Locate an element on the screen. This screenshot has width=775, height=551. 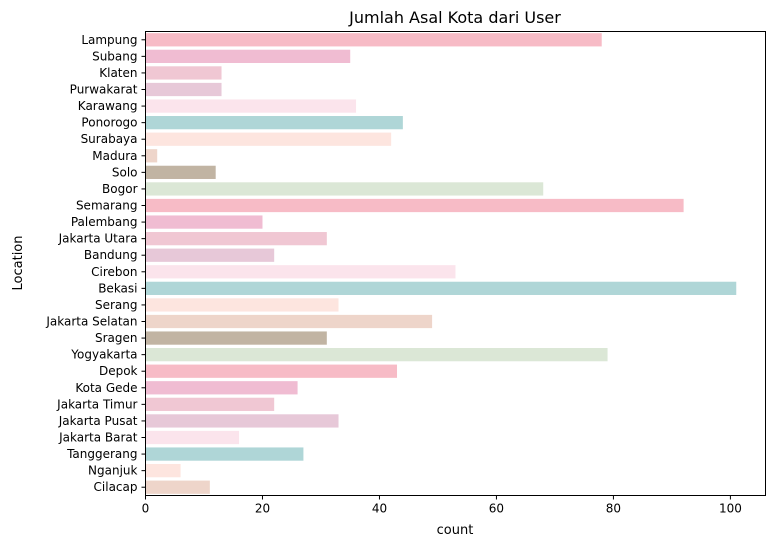
y-tick-label: Yogyakarta is located at coordinates (103, 355).